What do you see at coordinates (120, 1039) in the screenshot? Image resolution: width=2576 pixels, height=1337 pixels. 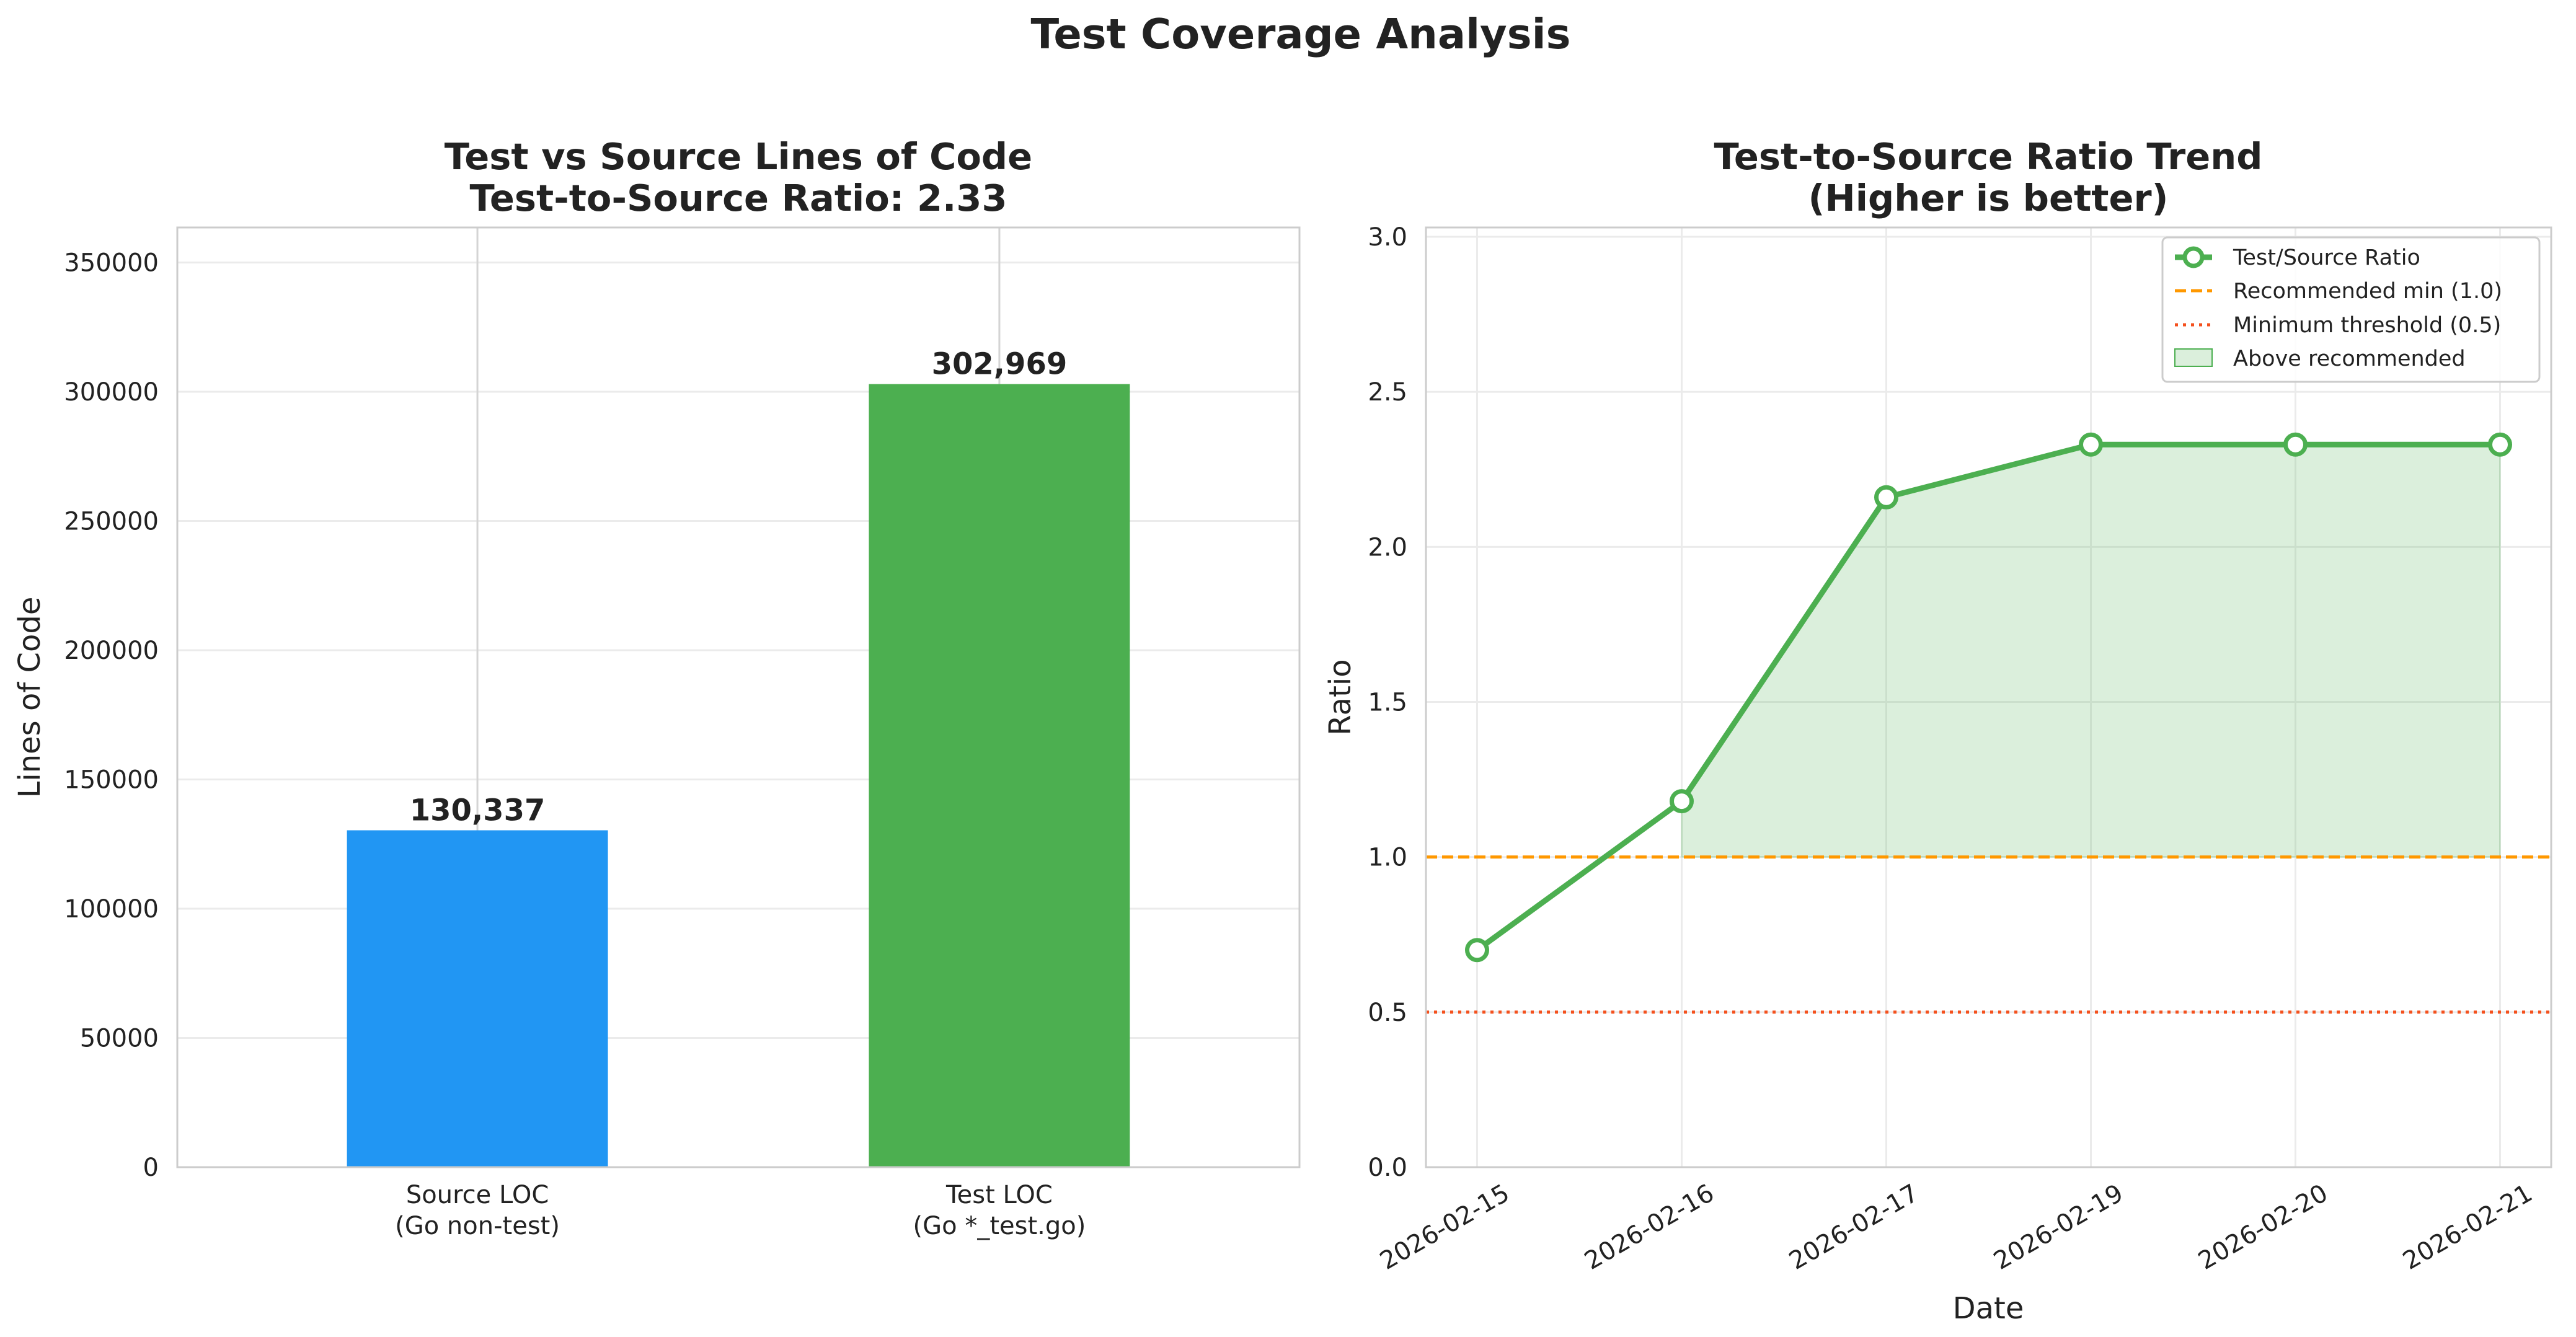 I see `bar-y-tick-label: 50000` at bounding box center [120, 1039].